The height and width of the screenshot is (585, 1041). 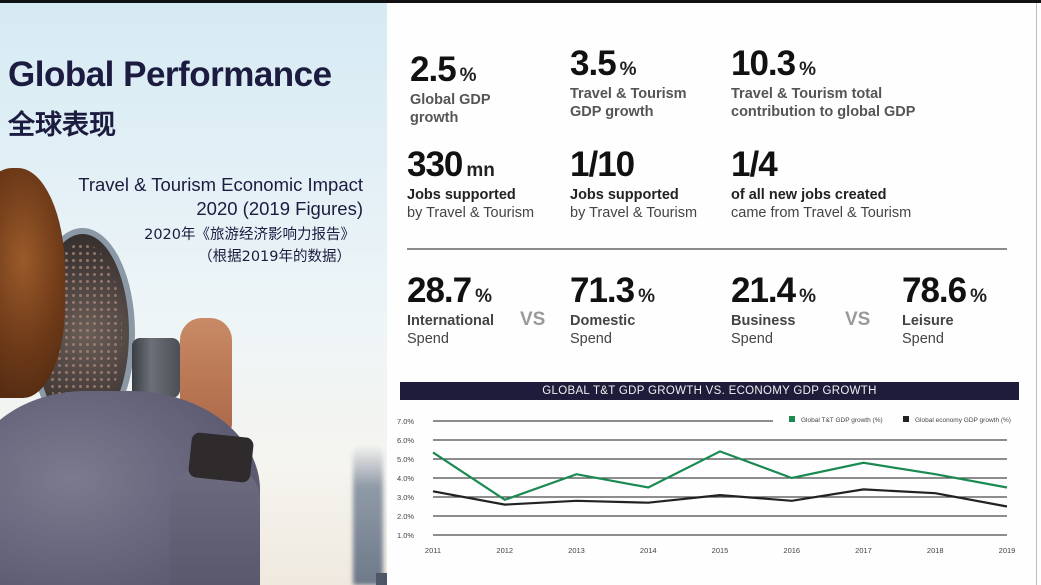 I want to click on photo-person-cuff, so click(x=221, y=457).